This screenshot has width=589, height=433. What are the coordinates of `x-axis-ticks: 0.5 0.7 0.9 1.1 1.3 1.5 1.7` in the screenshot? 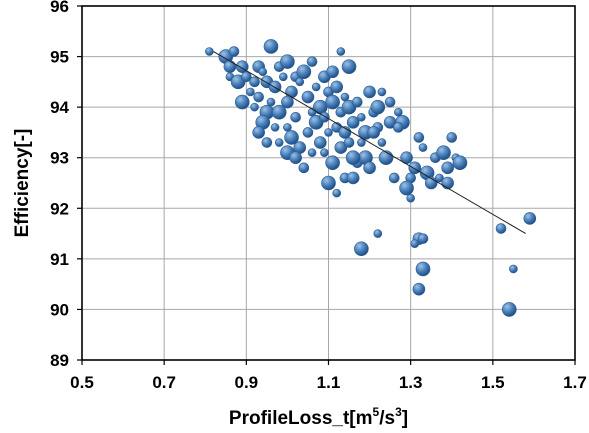 It's located at (328, 376).